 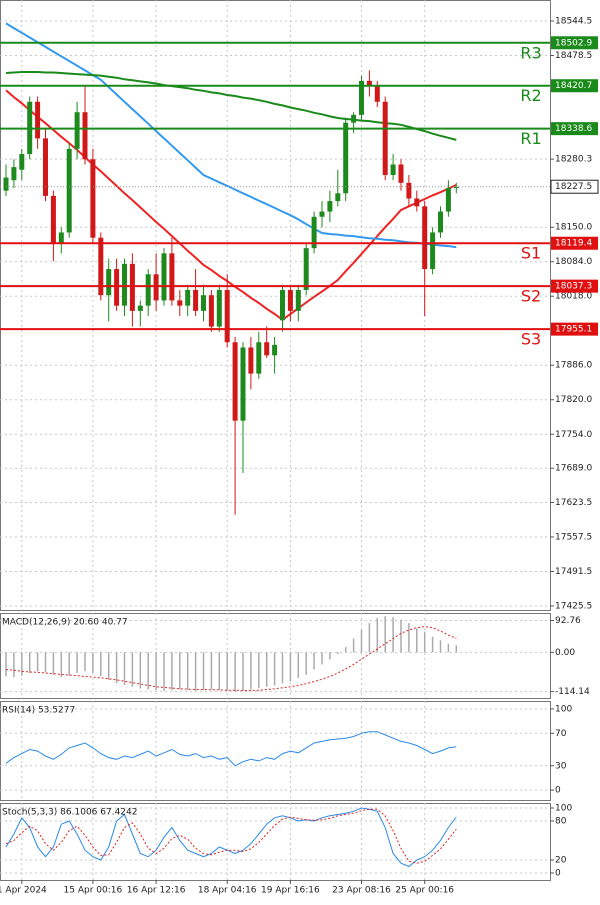 What do you see at coordinates (530, 52) in the screenshot?
I see `level-label: R3` at bounding box center [530, 52].